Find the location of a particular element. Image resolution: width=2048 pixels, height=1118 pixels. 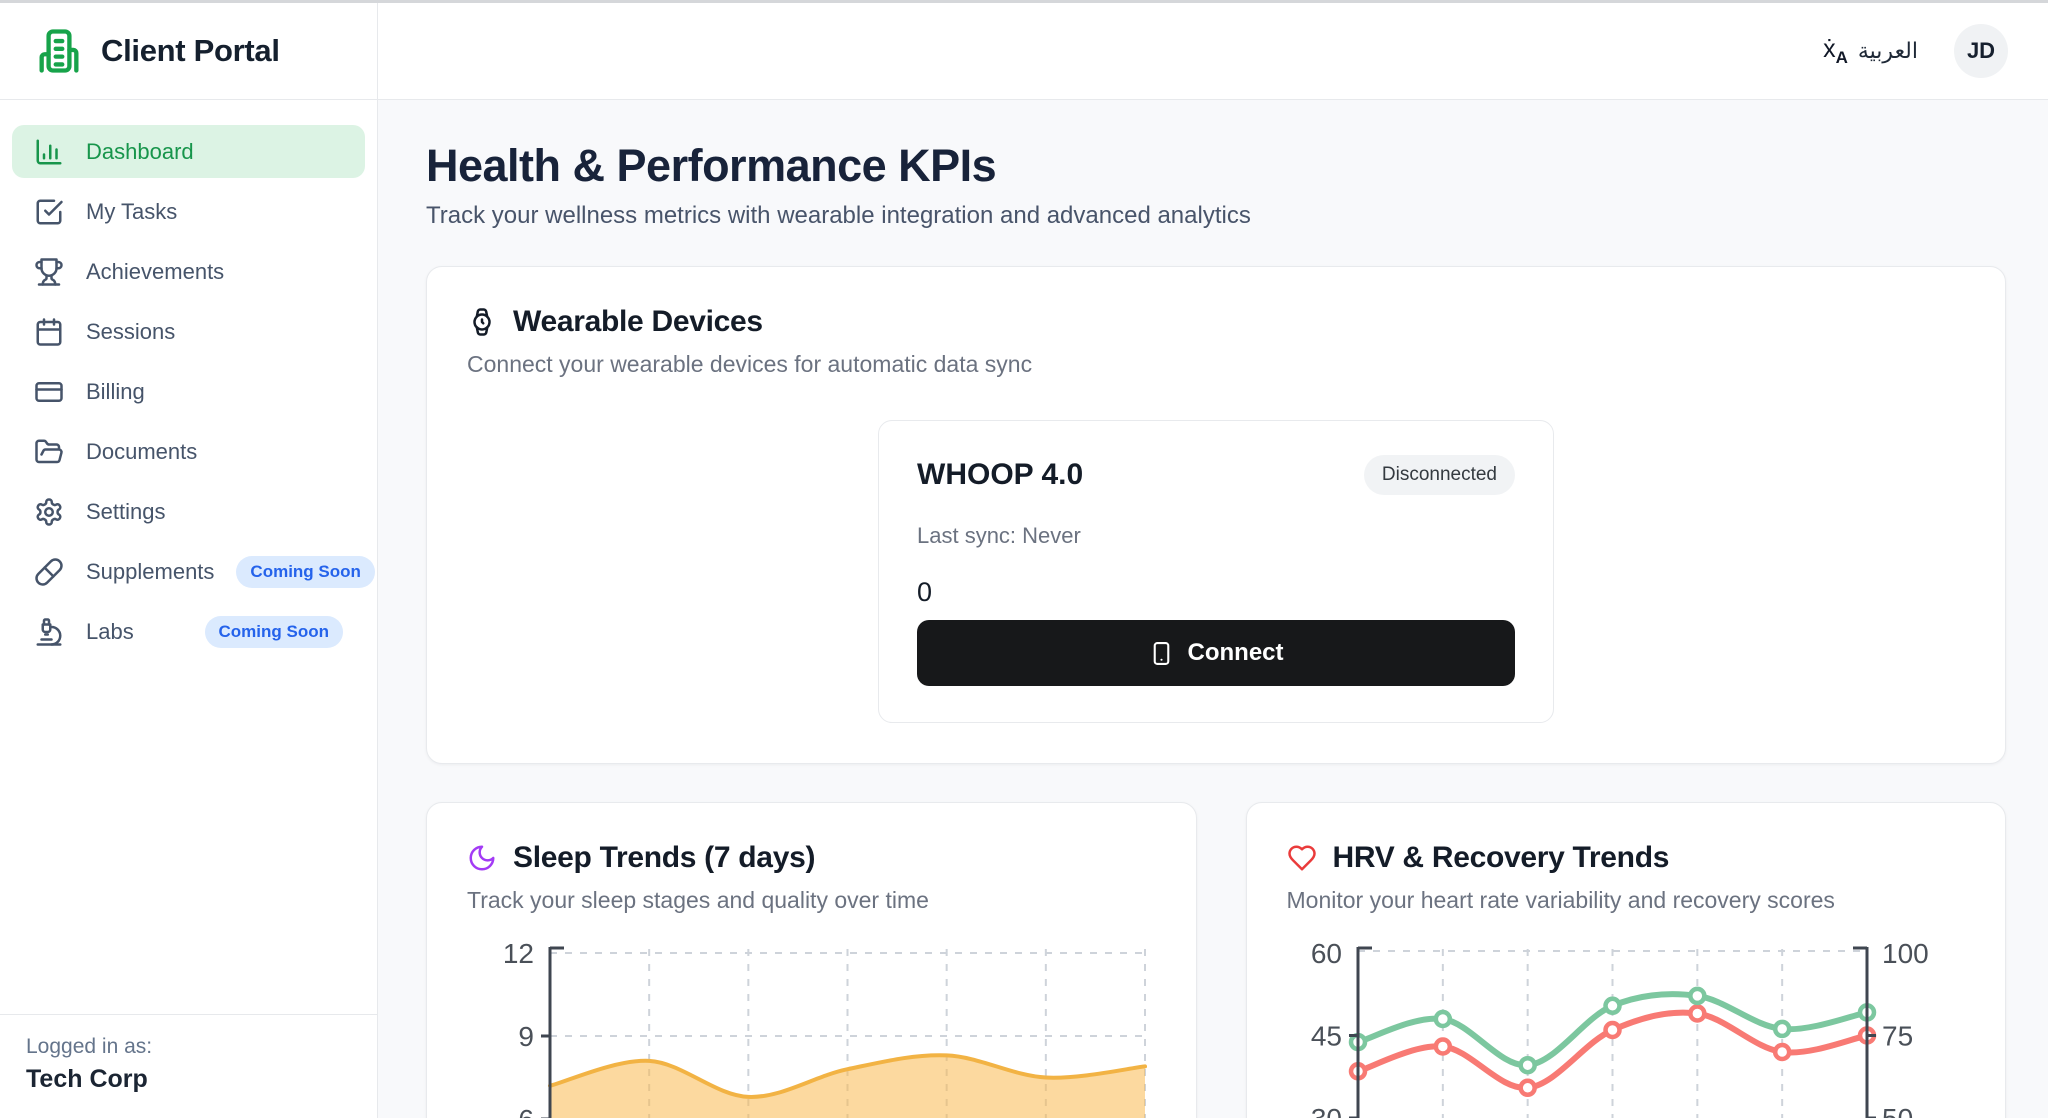

pill-icon is located at coordinates (49, 571).